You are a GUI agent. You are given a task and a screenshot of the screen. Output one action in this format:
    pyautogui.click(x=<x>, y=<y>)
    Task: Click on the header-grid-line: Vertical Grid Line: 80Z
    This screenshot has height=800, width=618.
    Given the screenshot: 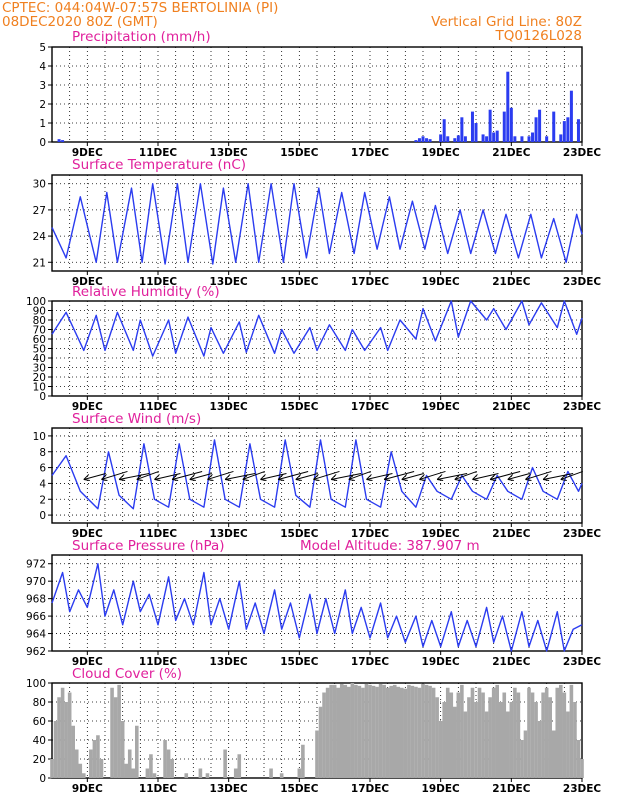 What is the action you would take?
    pyautogui.click(x=506, y=22)
    